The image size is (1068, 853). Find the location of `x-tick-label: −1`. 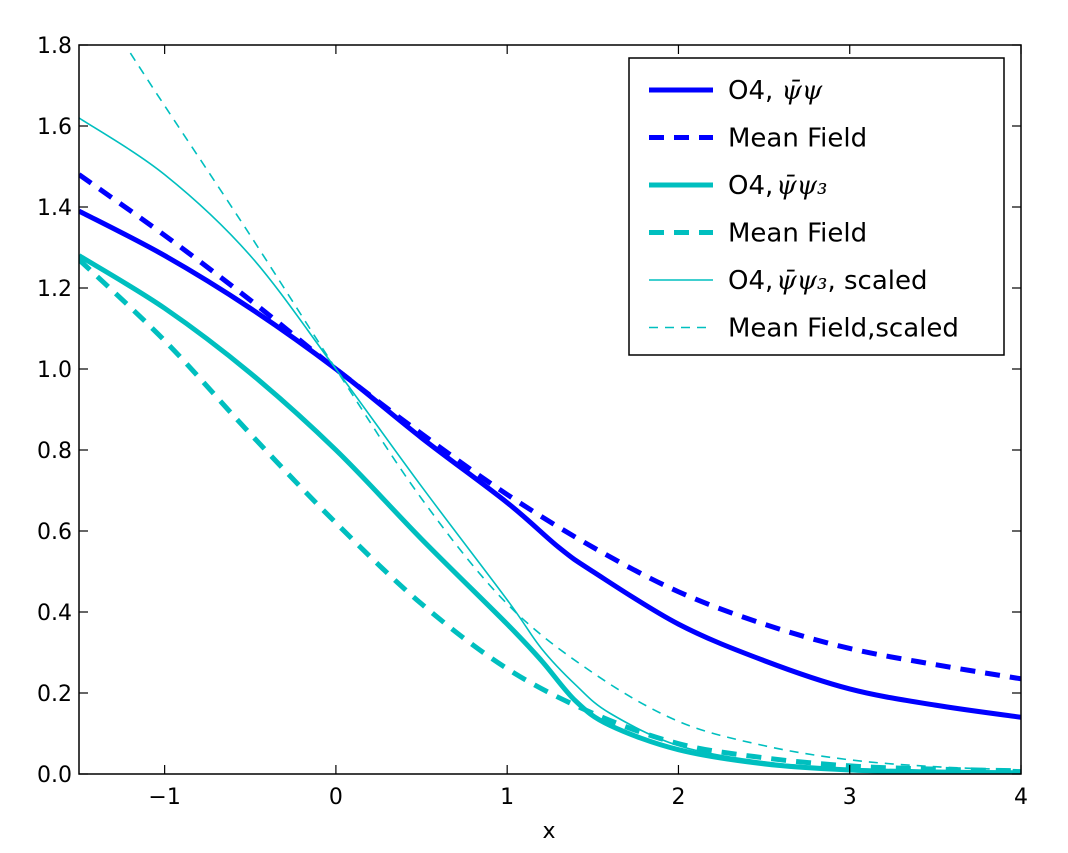

x-tick-label: −1 is located at coordinates (164, 797).